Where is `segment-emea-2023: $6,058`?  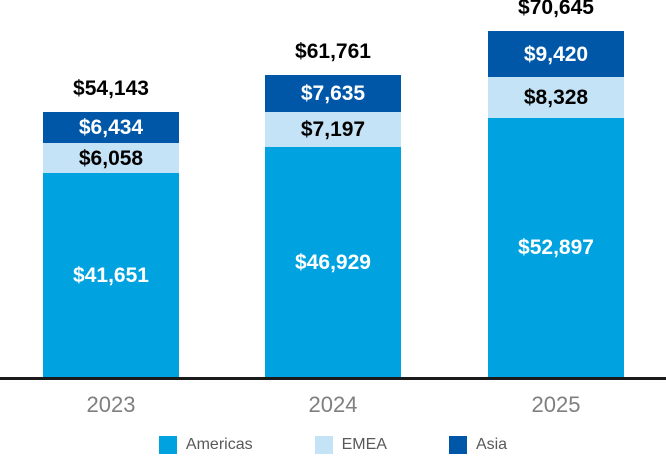 segment-emea-2023: $6,058 is located at coordinates (111, 158).